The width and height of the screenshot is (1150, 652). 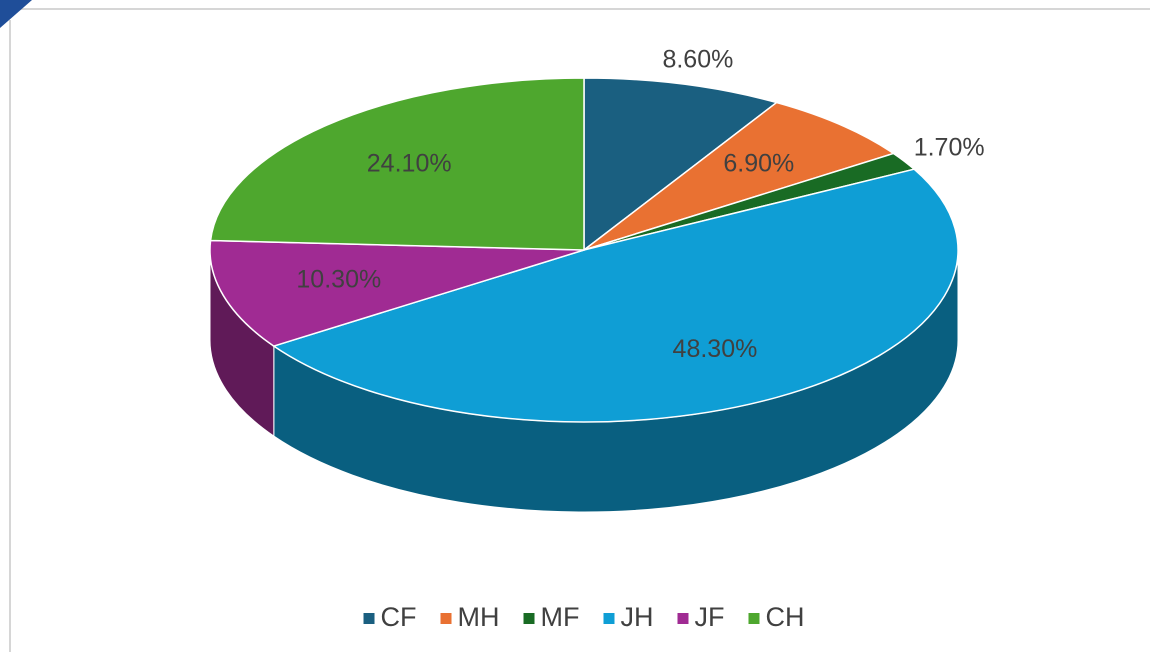 What do you see at coordinates (399, 617) in the screenshot?
I see `legend-label: CF` at bounding box center [399, 617].